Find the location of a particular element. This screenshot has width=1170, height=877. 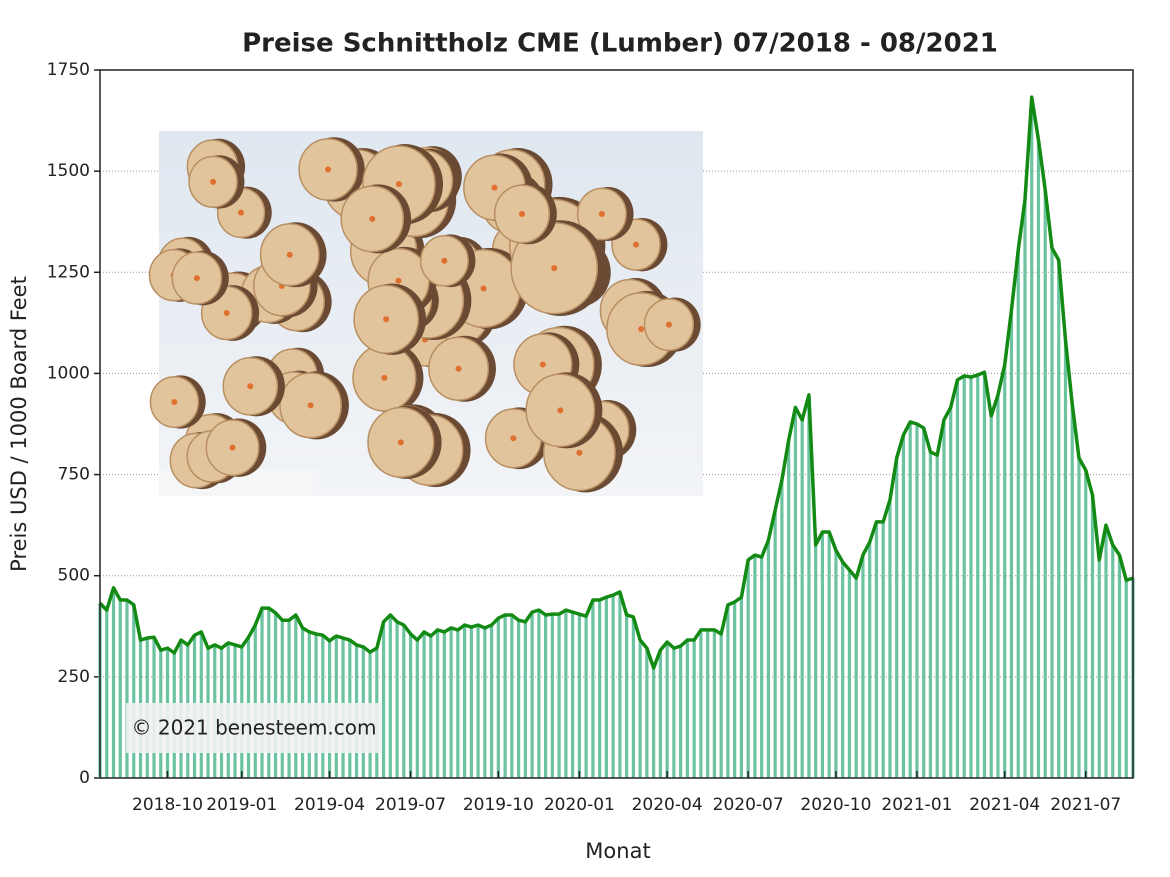

y-tick-label: 1500 is located at coordinates (68, 171).